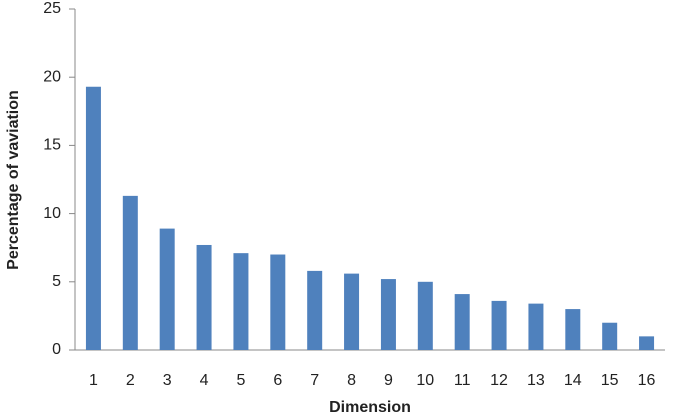 This screenshot has height=418, width=685. I want to click on y-tick-label: 0, so click(56, 349).